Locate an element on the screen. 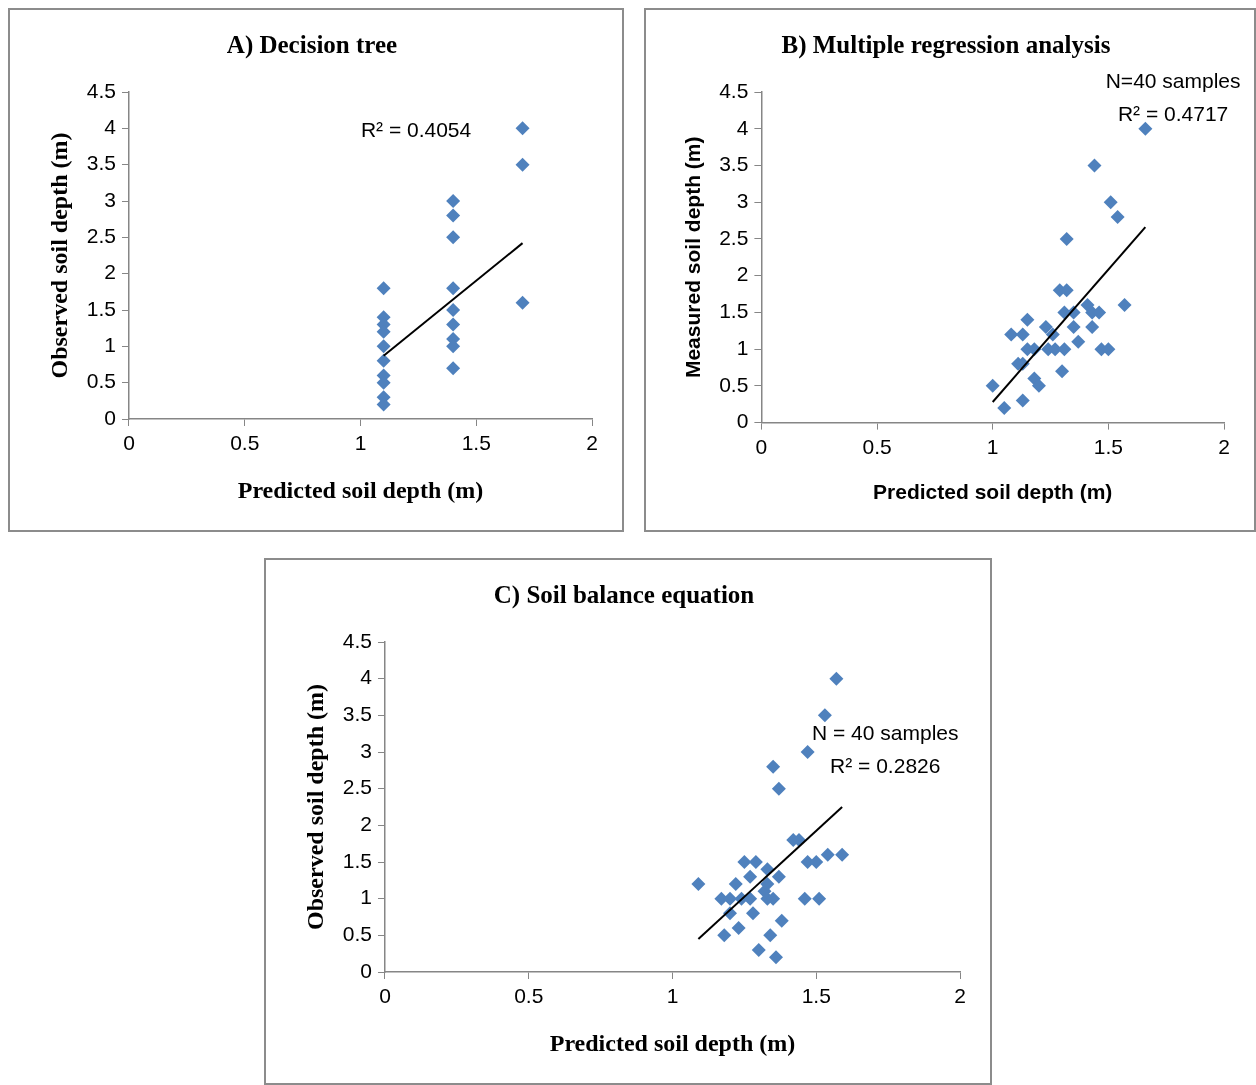 This screenshot has height=1085, width=1256. annotation: R² = 0.4054 is located at coordinates (416, 130).